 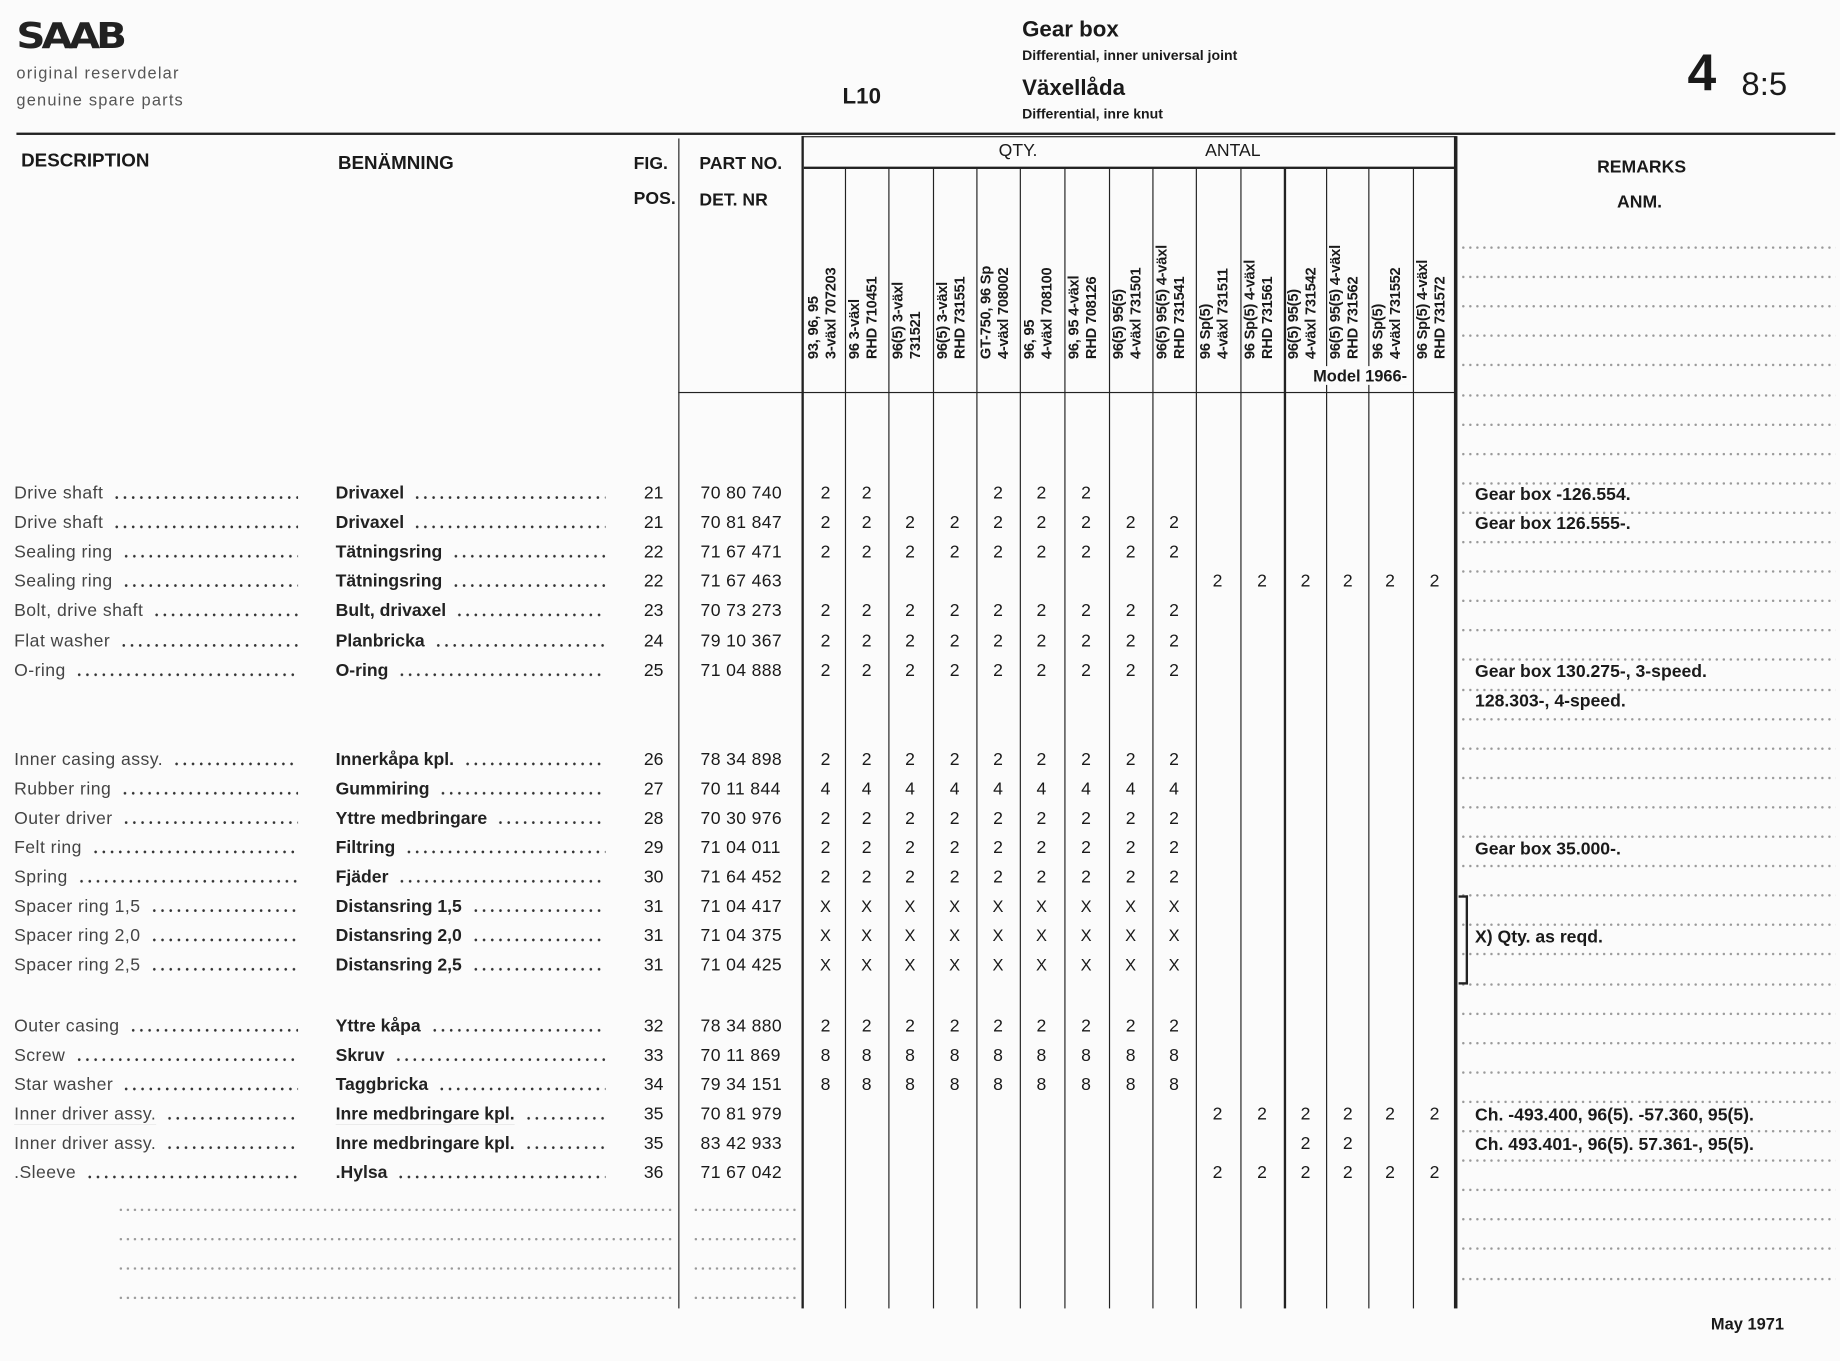 I want to click on part-number-cell: 71 67 042, so click(x=741, y=1172).